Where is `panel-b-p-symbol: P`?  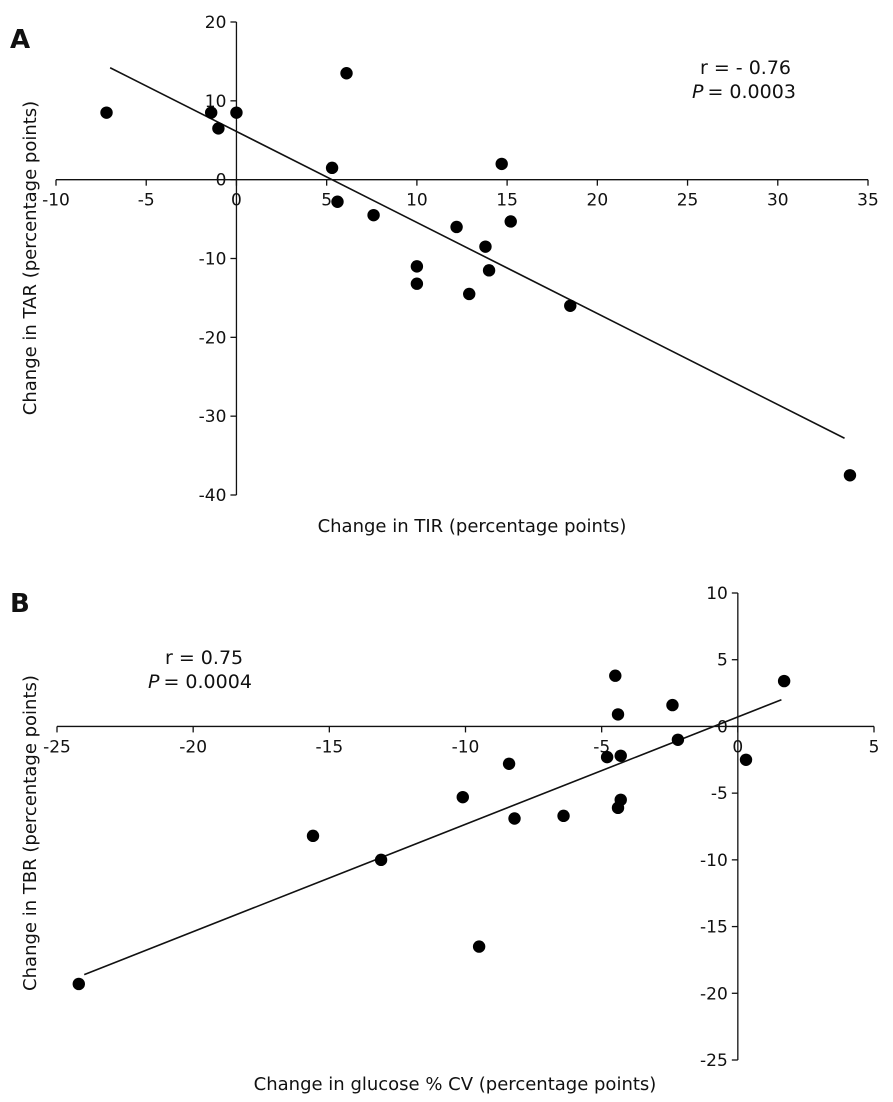 panel-b-p-symbol: P is located at coordinates (154, 682).